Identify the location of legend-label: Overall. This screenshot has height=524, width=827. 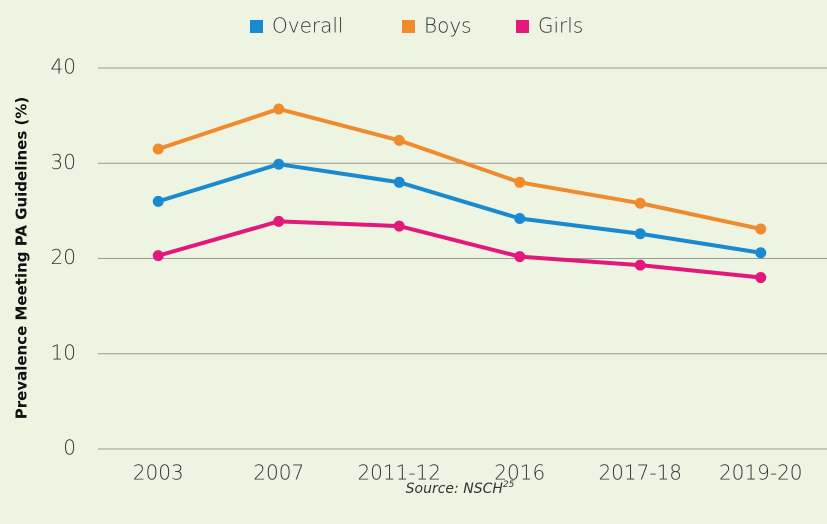
(307, 26).